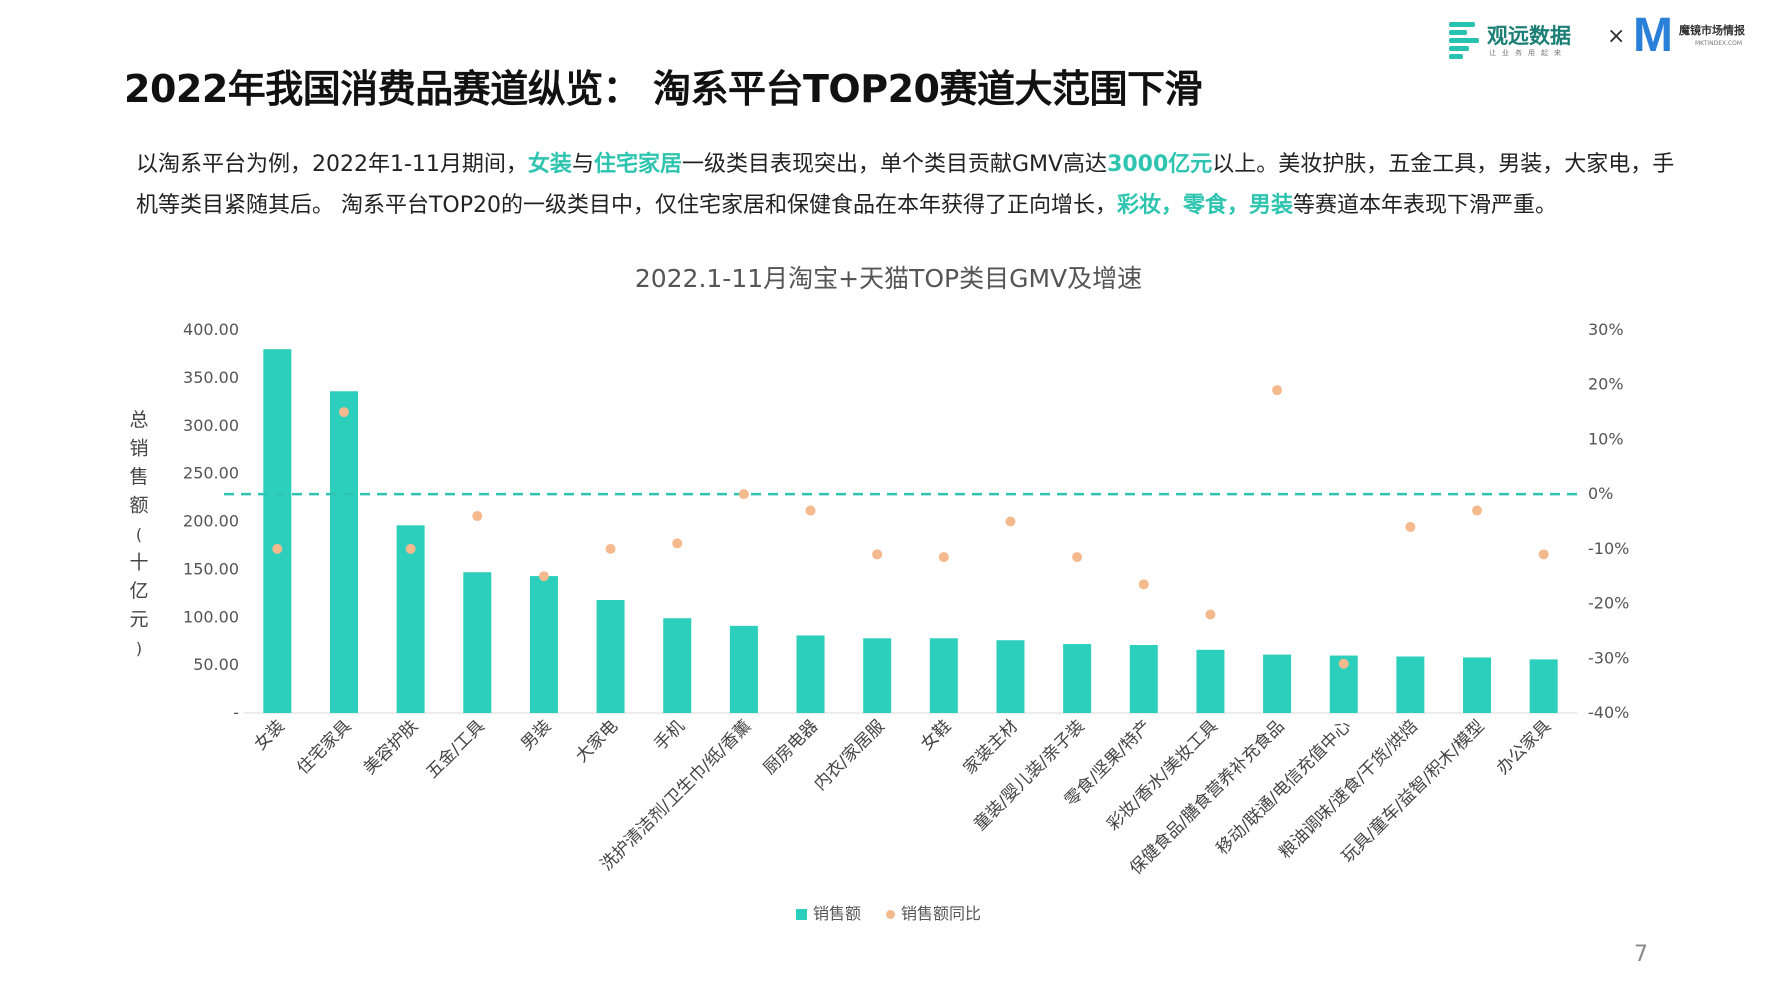  I want to click on mojing-logo: M 魔镜市场情报 MKTINDEX.COM, so click(1691, 38).